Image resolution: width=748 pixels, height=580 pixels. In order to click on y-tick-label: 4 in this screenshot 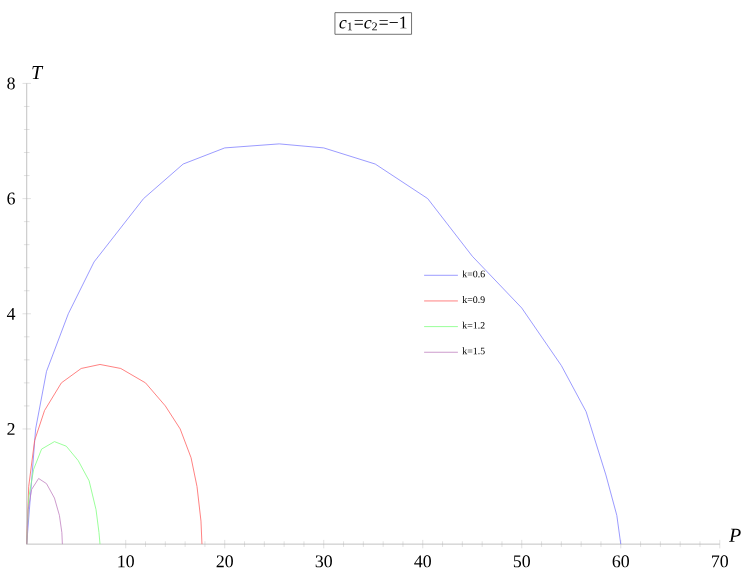, I will do `click(11, 313)`.